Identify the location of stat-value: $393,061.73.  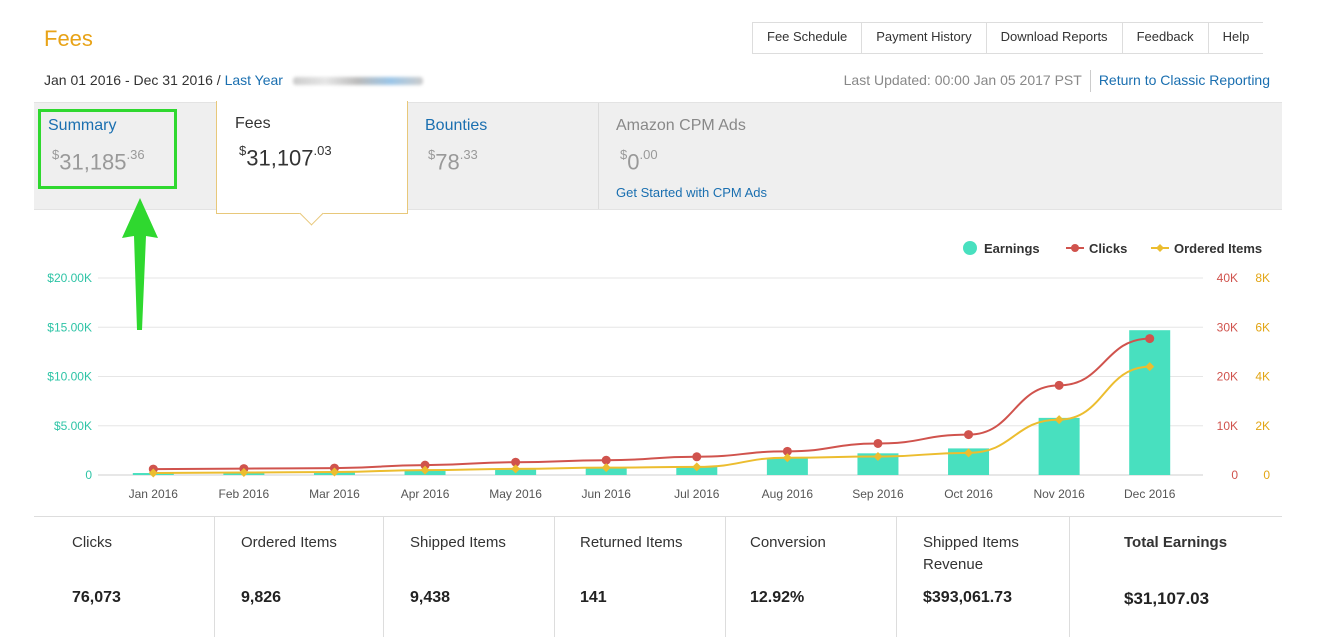
(967, 597).